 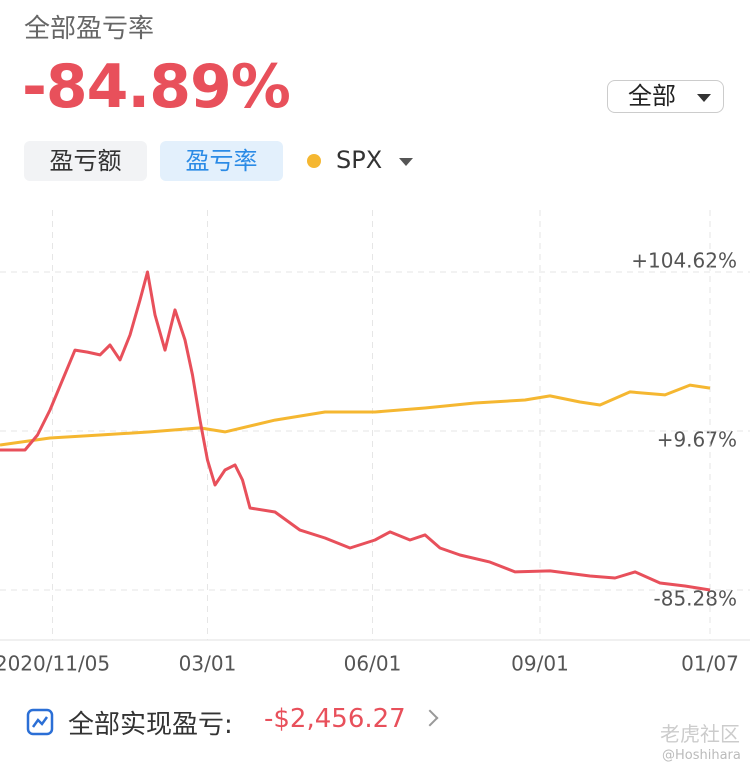 What do you see at coordinates (701, 755) in the screenshot?
I see `watermark-user: @Hoshihara` at bounding box center [701, 755].